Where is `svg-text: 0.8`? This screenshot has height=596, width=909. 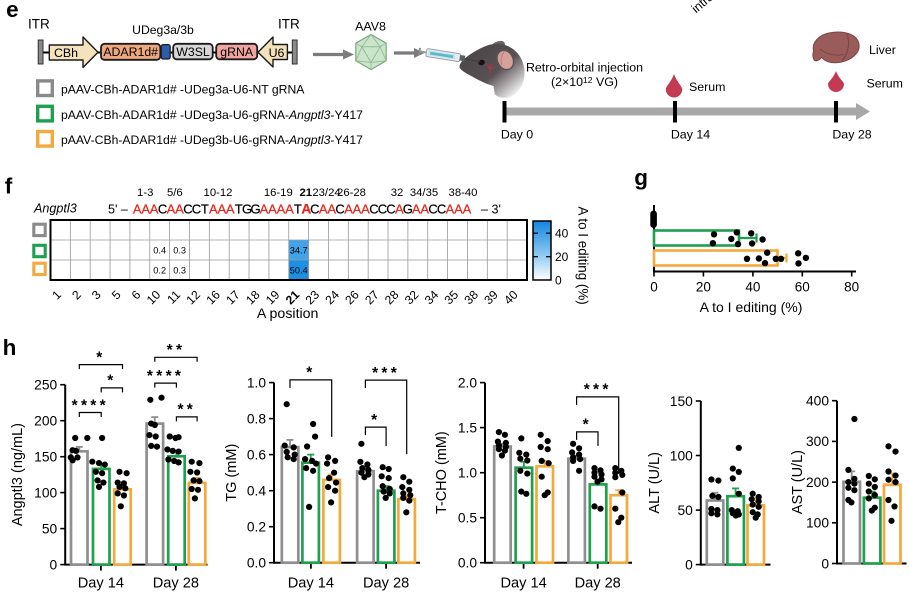 svg-text: 0.8 is located at coordinates (257, 418).